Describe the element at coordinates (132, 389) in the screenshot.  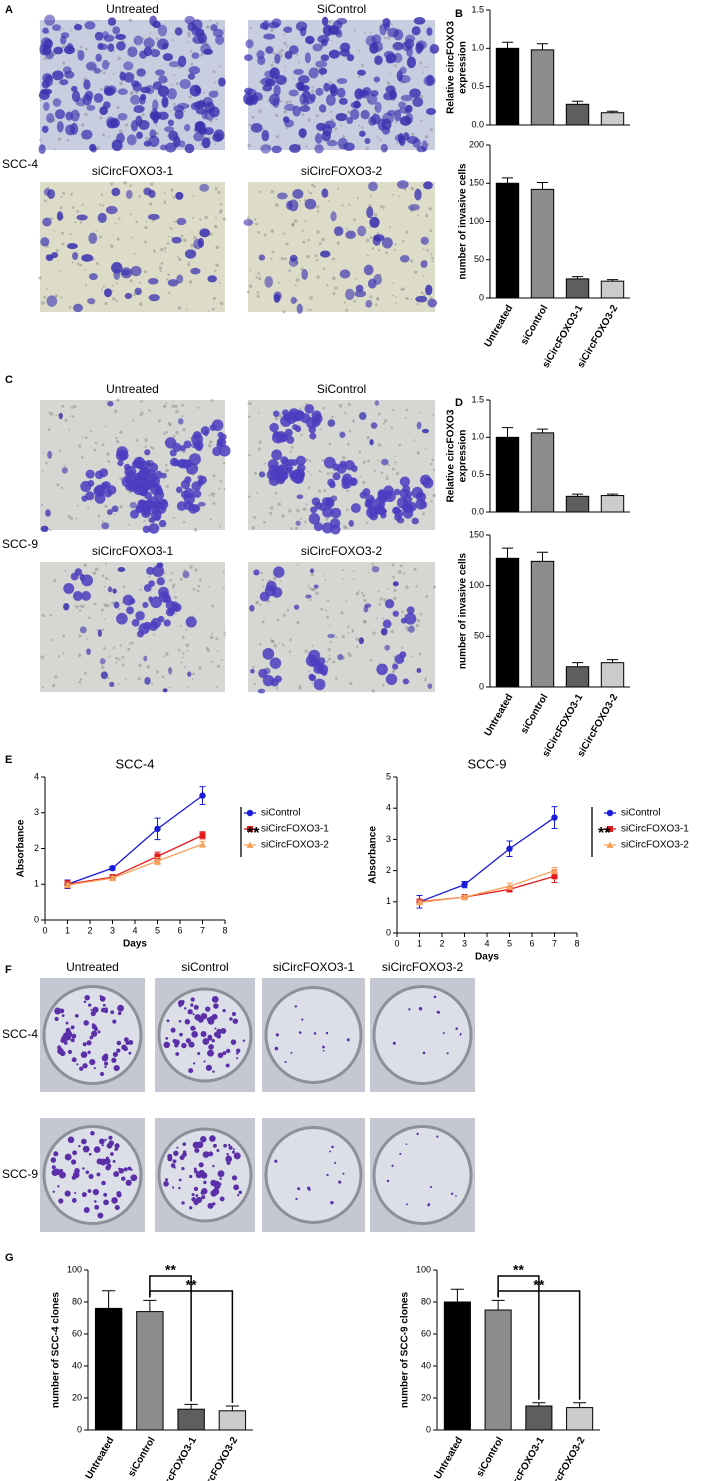
I see `image-label: Untreated` at that location.